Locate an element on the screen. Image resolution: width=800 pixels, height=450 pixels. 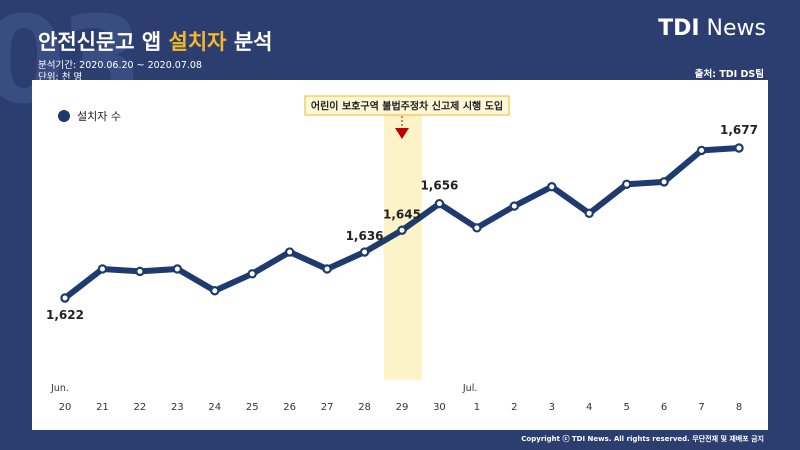
annotation-arrow-icon is located at coordinates (402, 133).